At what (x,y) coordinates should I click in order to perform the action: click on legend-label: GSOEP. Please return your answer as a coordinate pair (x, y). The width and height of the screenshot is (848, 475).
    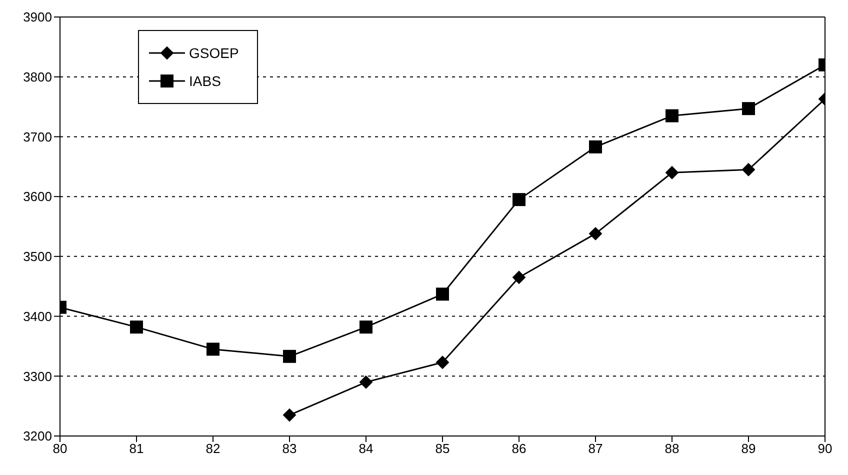
    Looking at the image, I should click on (214, 53).